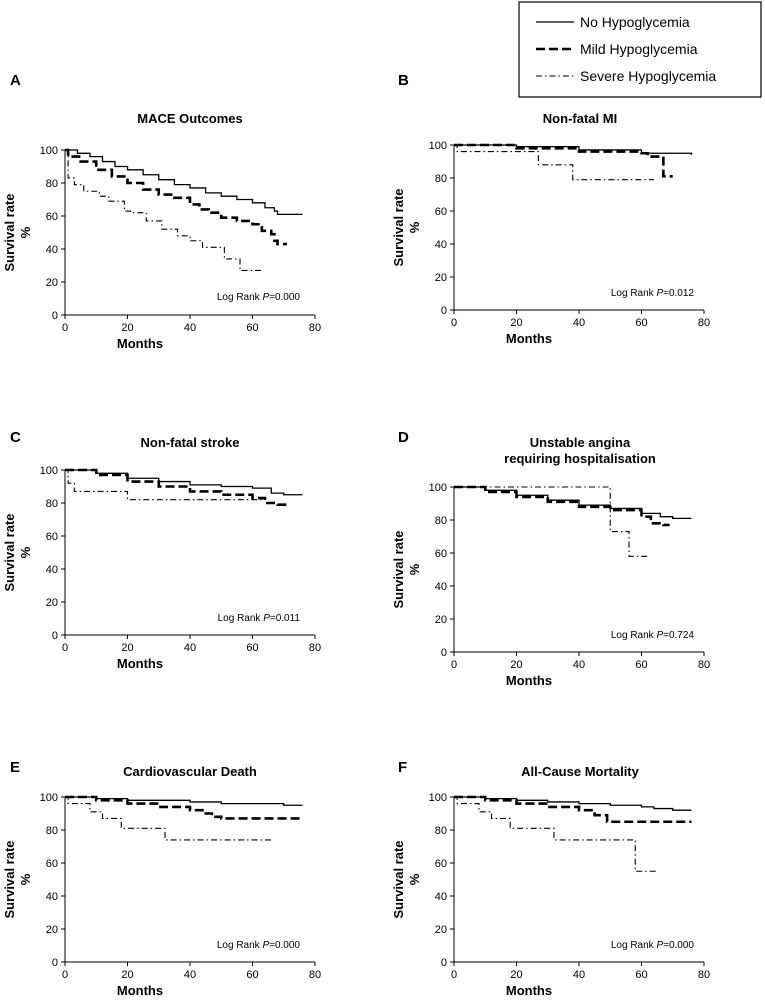 The image size is (765, 1004). Describe the element at coordinates (285, 618) in the screenshot. I see `log-rank-p-value: =0.011` at that location.